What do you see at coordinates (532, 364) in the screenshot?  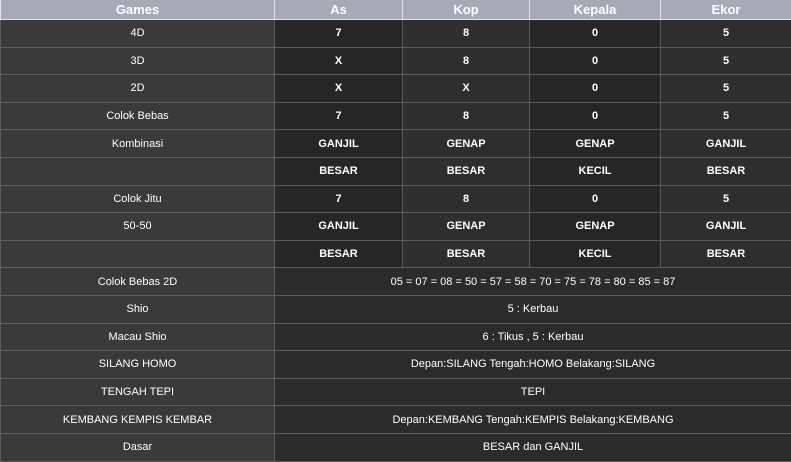 I see `cell: Depan:SILANG Tengah:HOMO Belakang:SILANG` at bounding box center [532, 364].